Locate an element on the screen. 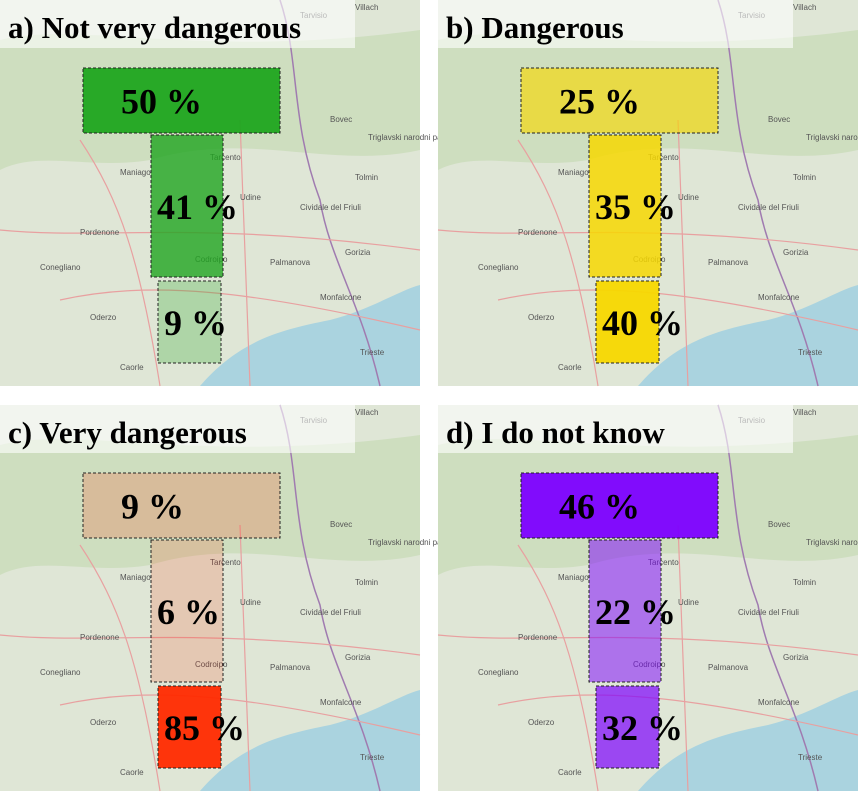 The height and width of the screenshot is (793, 858). zone-label: 35 % is located at coordinates (635, 207).